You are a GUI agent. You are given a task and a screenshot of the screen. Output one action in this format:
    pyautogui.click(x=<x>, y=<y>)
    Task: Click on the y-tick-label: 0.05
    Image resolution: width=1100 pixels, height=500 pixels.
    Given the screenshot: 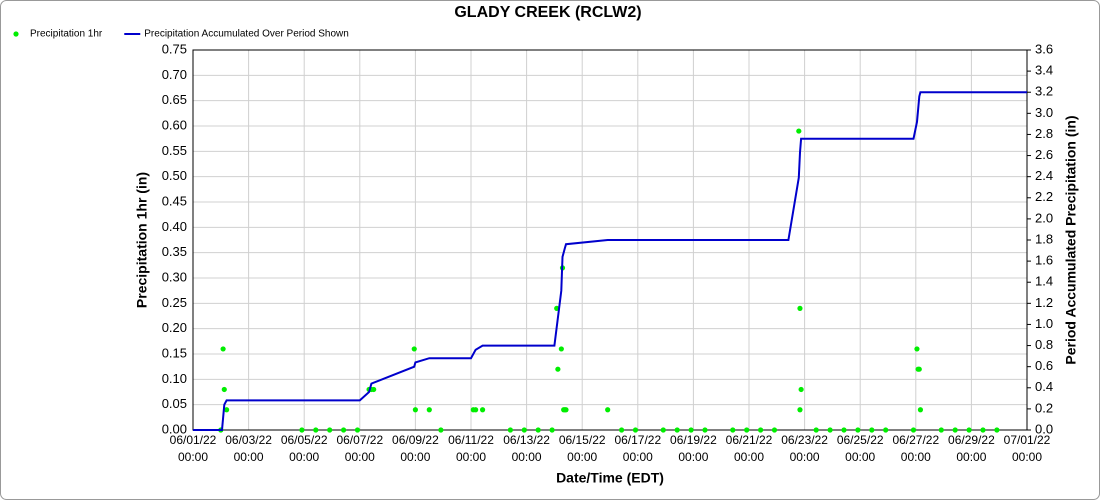 What is the action you would take?
    pyautogui.click(x=174, y=403)
    